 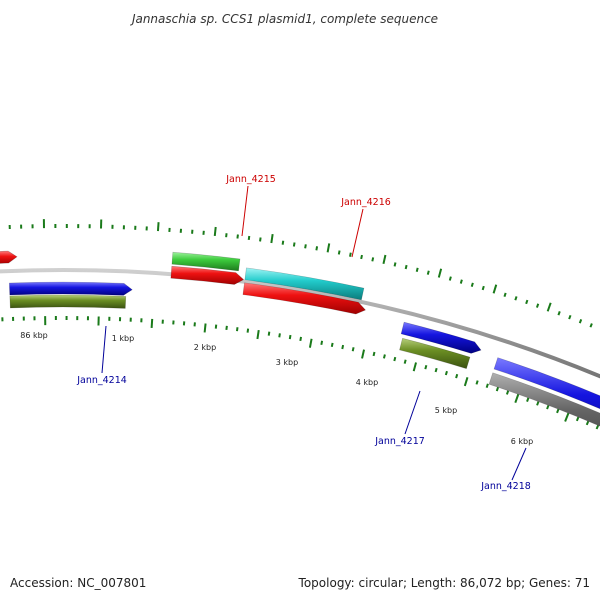 What do you see at coordinates (123, 338) in the screenshot?
I see `tick-label-1kbp: 1 kbp` at bounding box center [123, 338].